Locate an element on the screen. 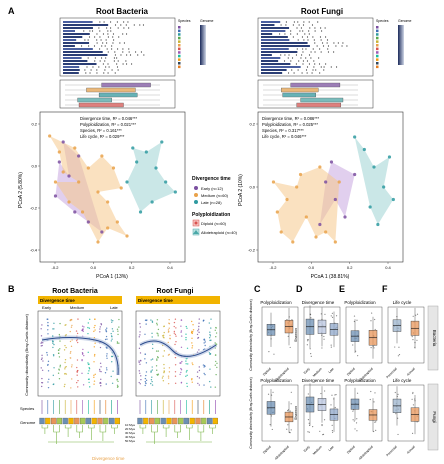 The height and width of the screenshot is (464, 444). y-tick-label: -0.4 is located at coordinates (34, 250).